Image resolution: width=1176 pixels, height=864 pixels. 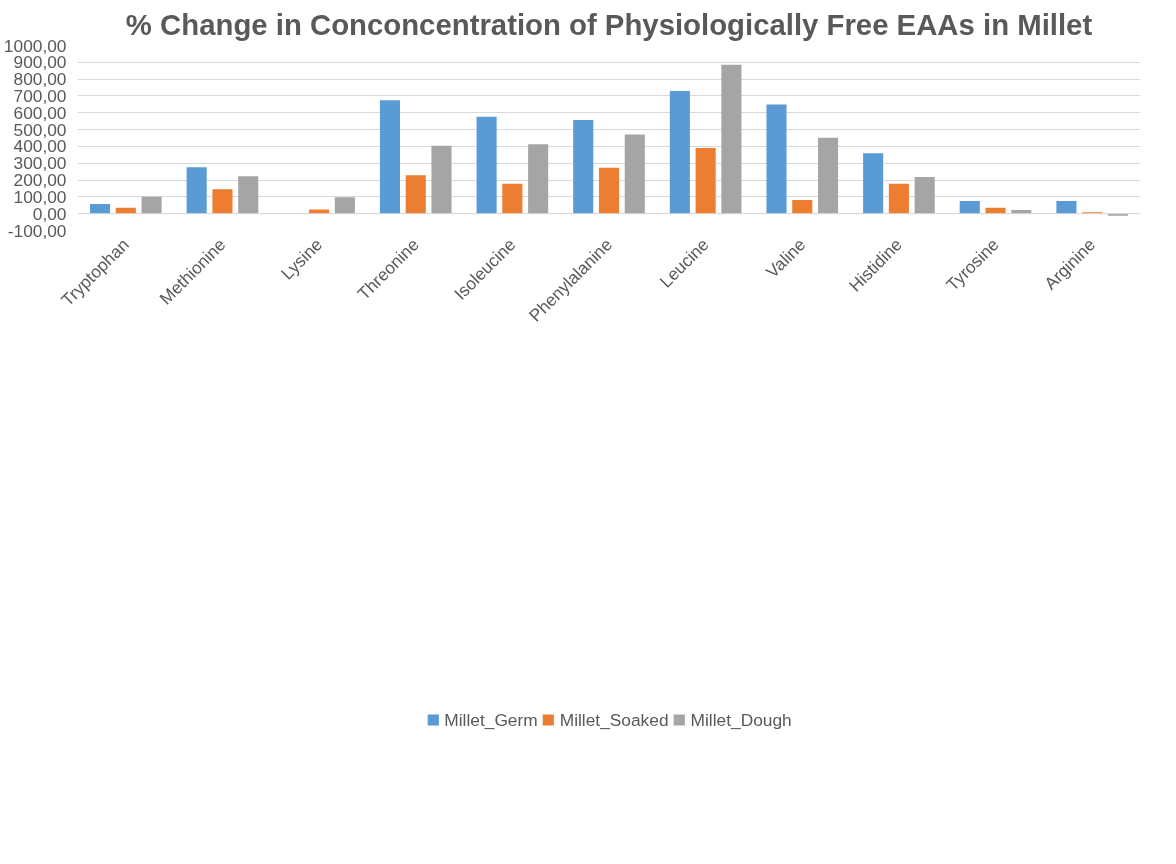 I want to click on y-tick-label: 1000,00, so click(x=35, y=45).